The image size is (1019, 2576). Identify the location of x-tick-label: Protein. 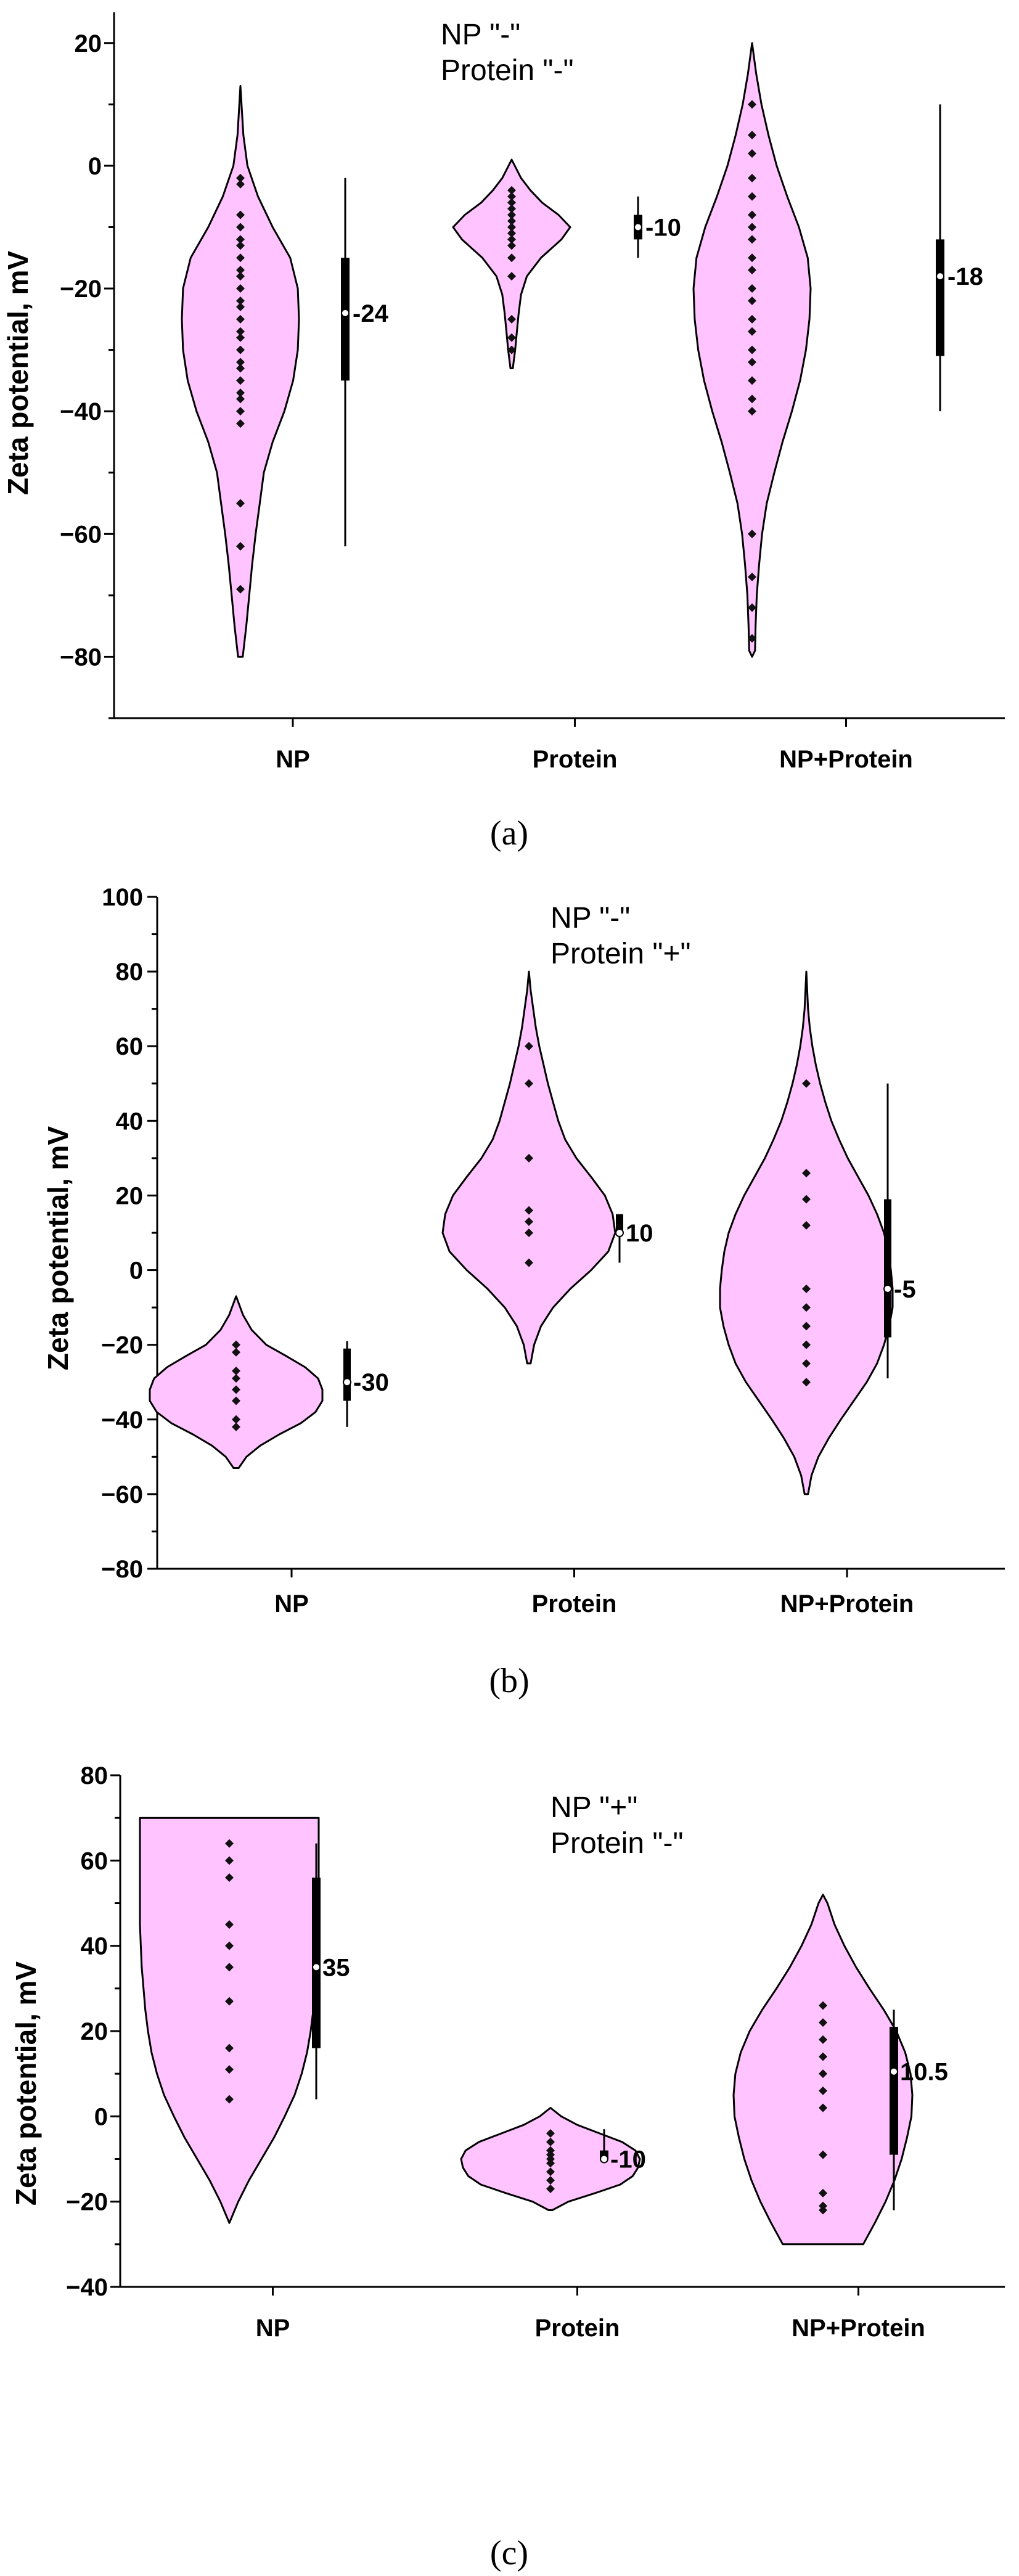
(577, 2328).